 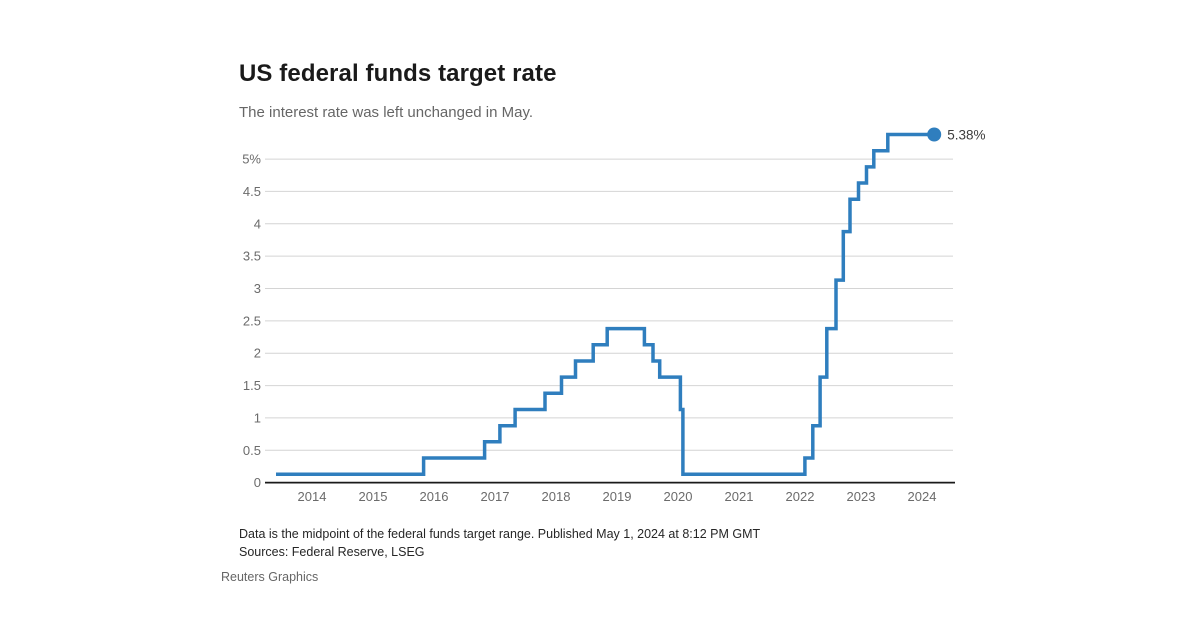 What do you see at coordinates (312, 496) in the screenshot?
I see `x-tick-label: 2014` at bounding box center [312, 496].